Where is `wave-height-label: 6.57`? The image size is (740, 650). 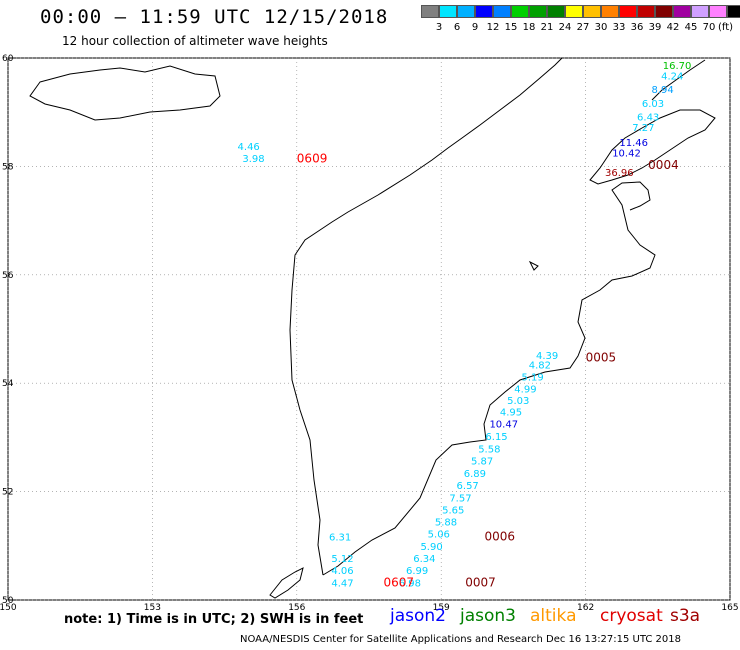
wave-height-label: 6.57 is located at coordinates (468, 486).